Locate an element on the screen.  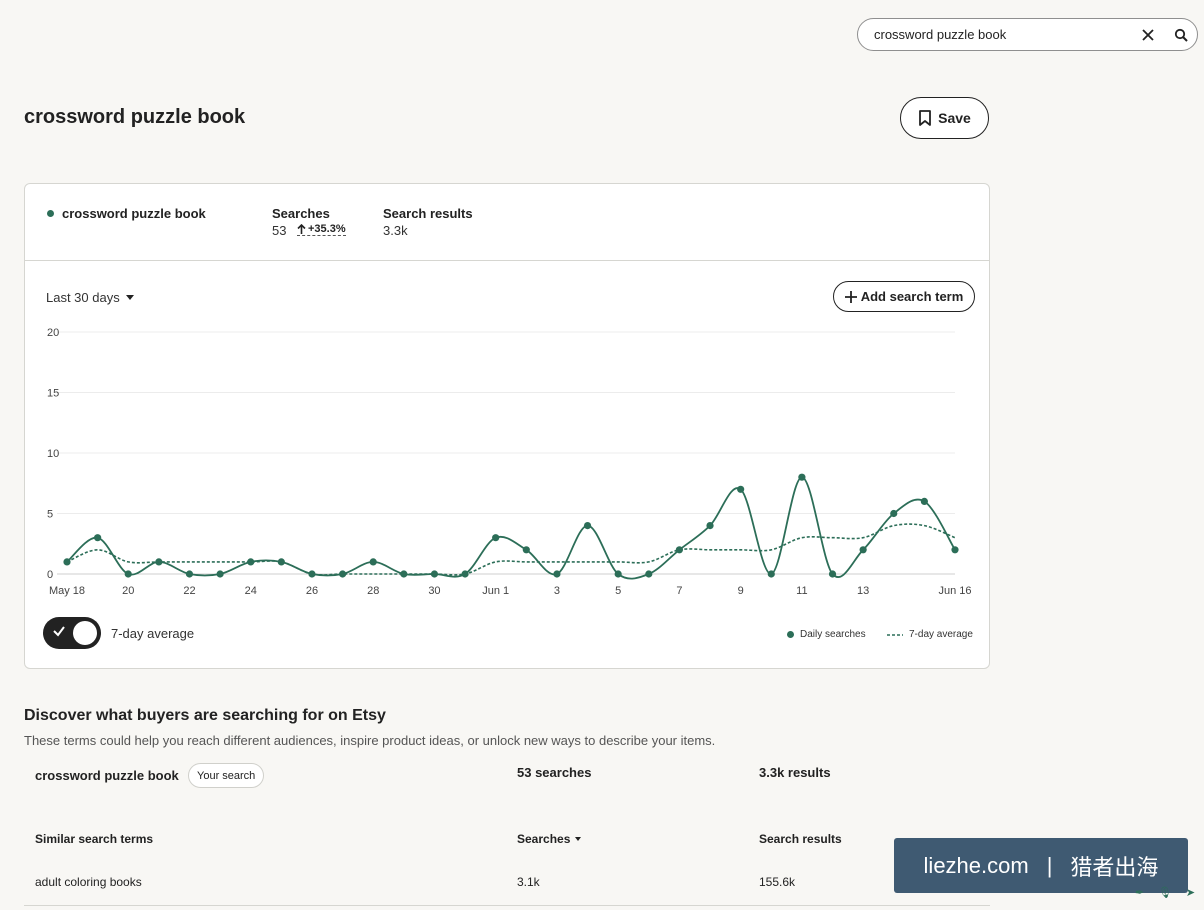
x-tick-label: 3 is located at coordinates (557, 591).